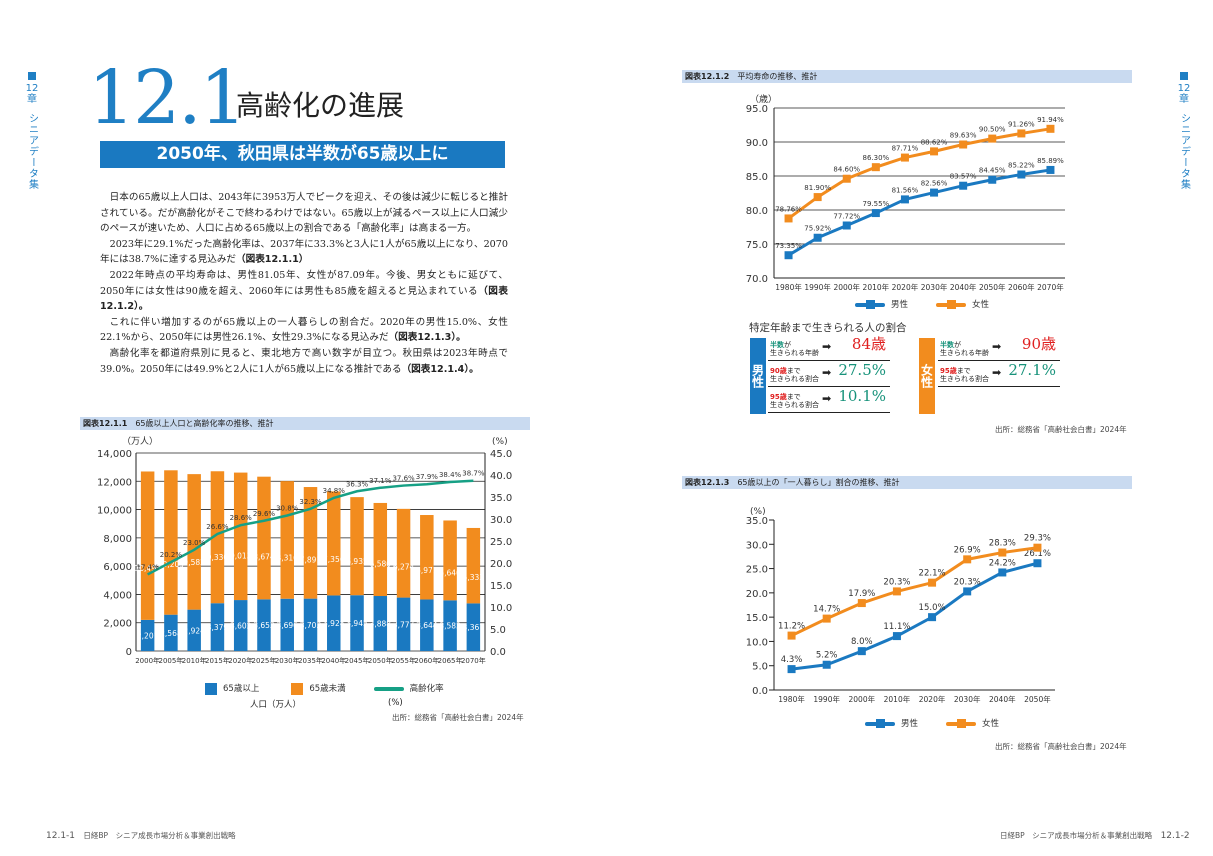 Image resolution: width=1213 pixels, height=856 pixels. Describe the element at coordinates (287, 508) in the screenshot. I see `rate-label: 30.8%` at that location.